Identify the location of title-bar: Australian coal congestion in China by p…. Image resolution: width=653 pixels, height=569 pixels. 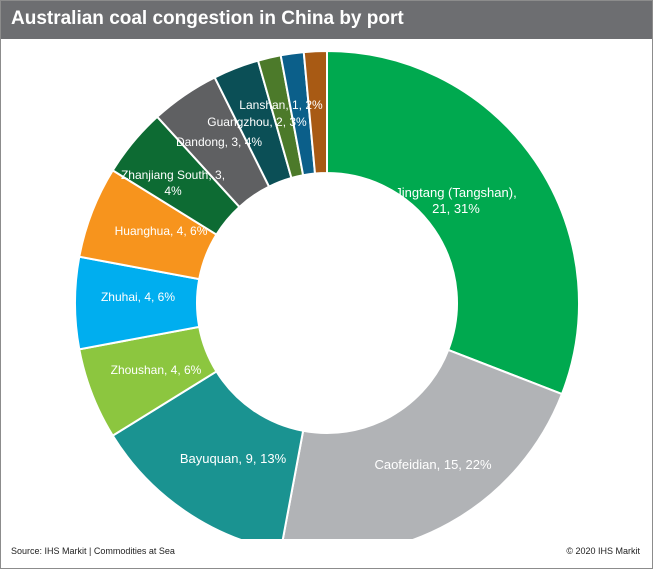
(326, 20).